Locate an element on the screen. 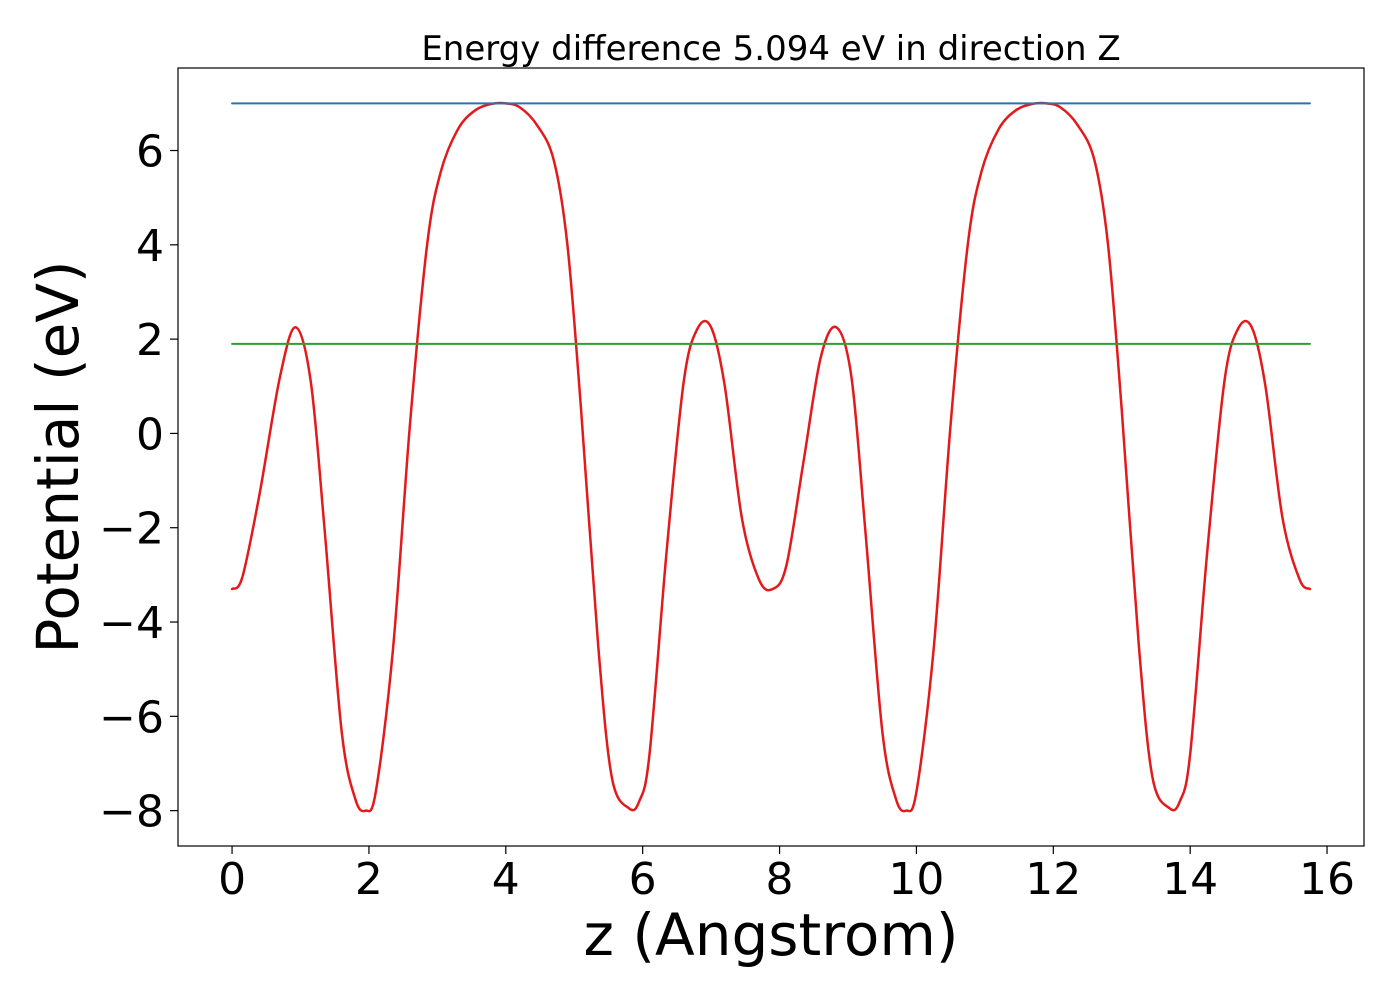 The image size is (1400, 1004). x-axis: 0 2 4 6 8 10 12 14 16 is located at coordinates (786, 875).